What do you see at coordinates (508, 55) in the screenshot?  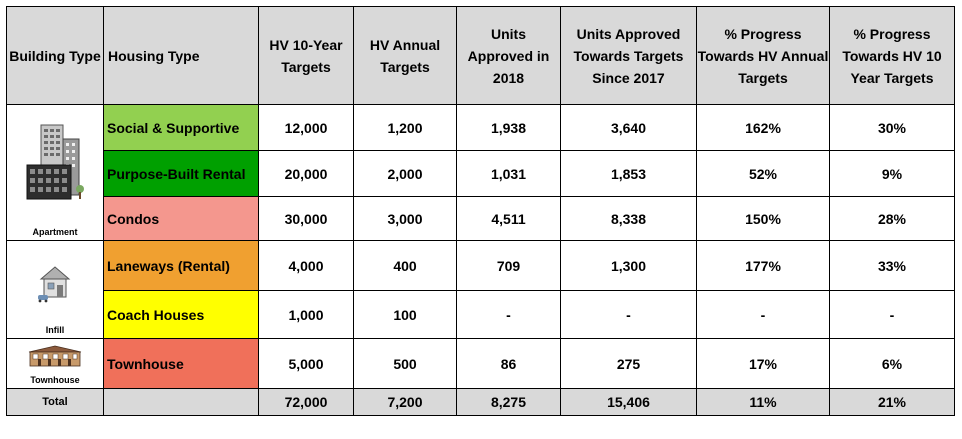 I see `header-units-2018: Units Approved in 2018` at bounding box center [508, 55].